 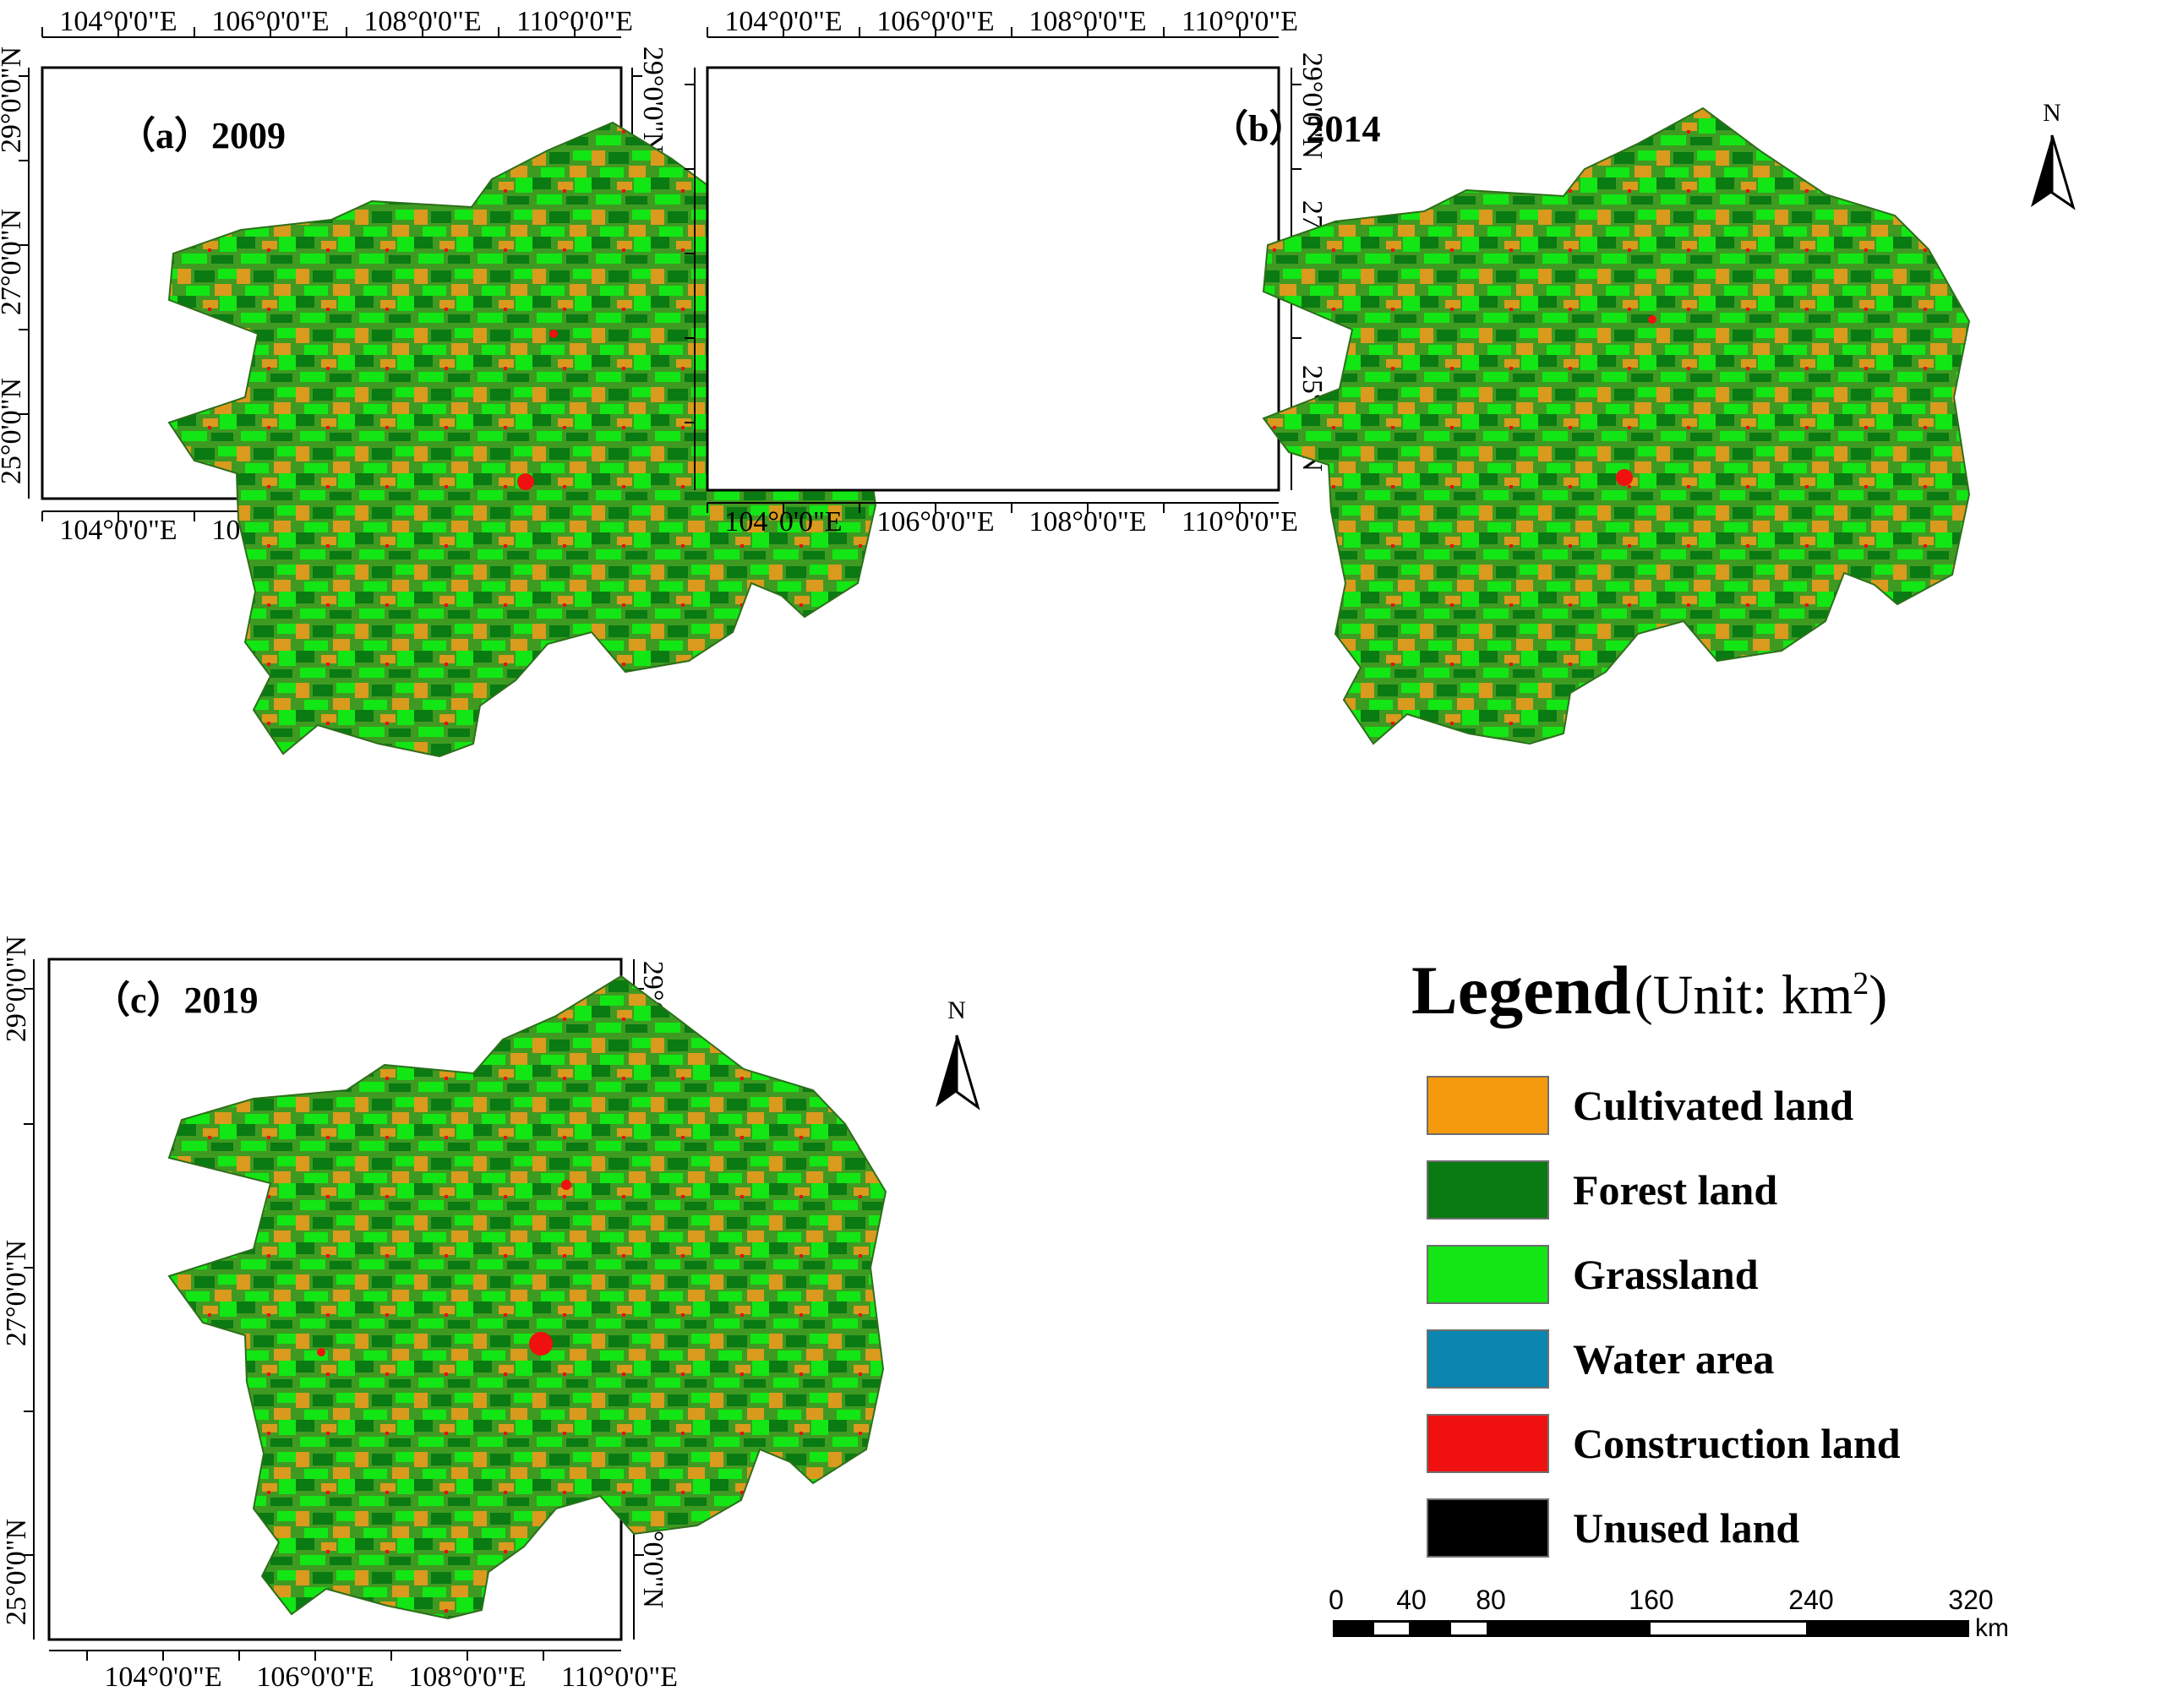 I want to click on legend-label: Construction land, so click(x=1737, y=1443).